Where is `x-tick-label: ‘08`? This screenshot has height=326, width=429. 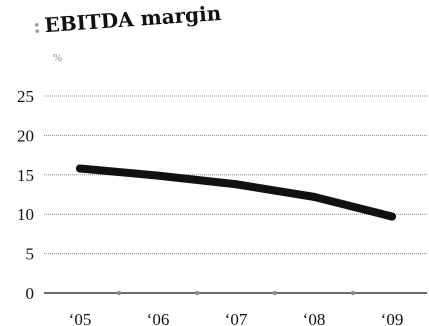 x-tick-label: ‘08 is located at coordinates (314, 318).